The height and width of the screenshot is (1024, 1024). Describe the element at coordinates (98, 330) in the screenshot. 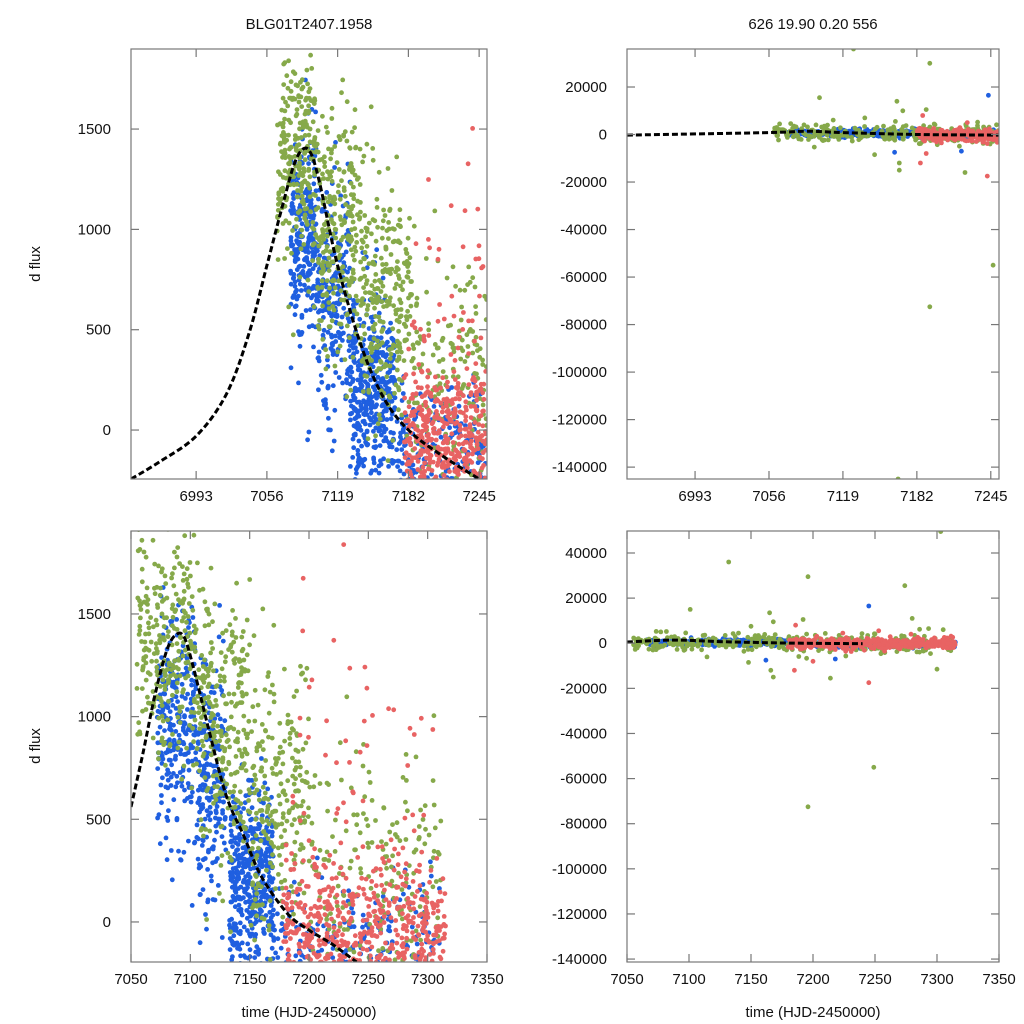

I see `y-tick-label: 500` at that location.